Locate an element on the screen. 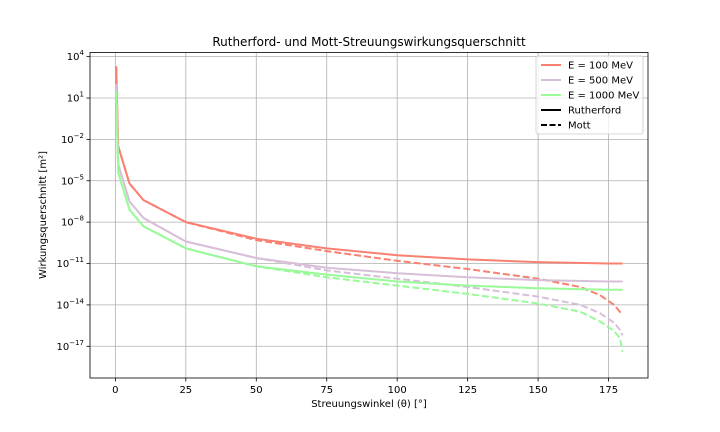 The height and width of the screenshot is (432, 720). y-tick-label: 10⁻⁵ is located at coordinates (72, 180).